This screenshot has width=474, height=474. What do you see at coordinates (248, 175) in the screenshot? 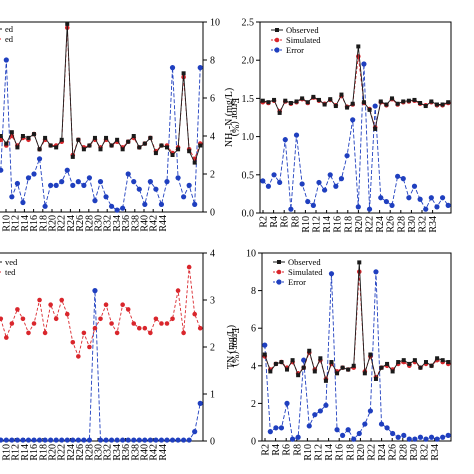
I see `y-tick-label: 0.5` at bounding box center [248, 175].